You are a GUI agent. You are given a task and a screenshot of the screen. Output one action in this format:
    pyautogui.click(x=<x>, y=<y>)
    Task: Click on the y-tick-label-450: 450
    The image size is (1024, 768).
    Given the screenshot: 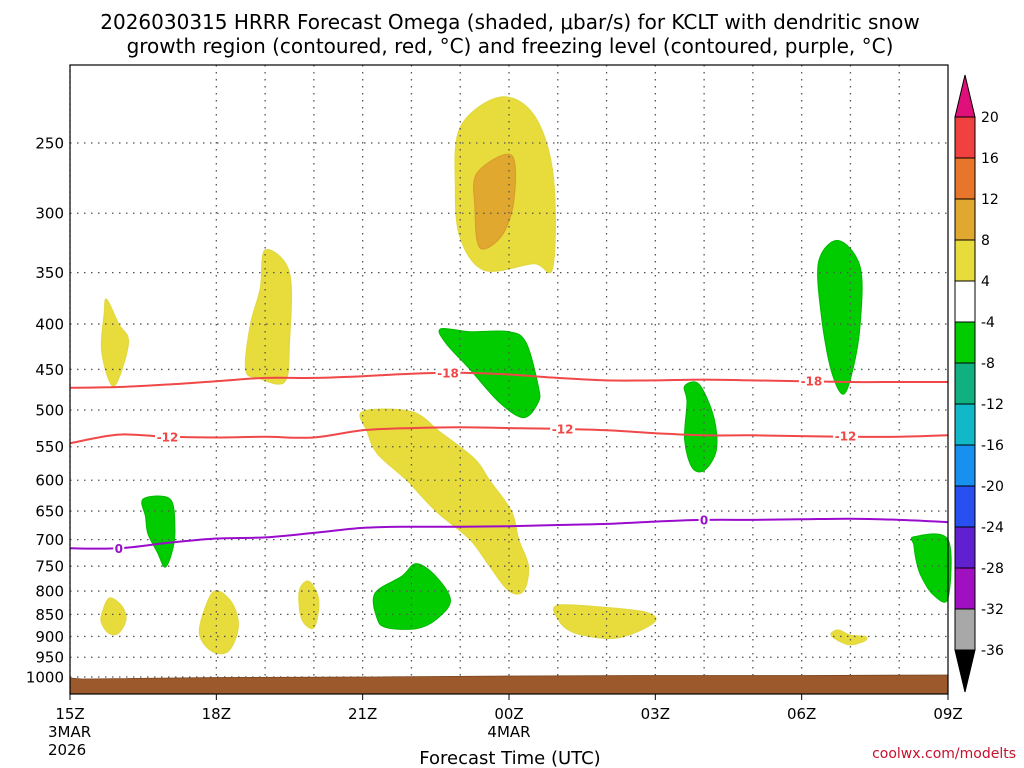 What is the action you would take?
    pyautogui.click(x=49, y=370)
    